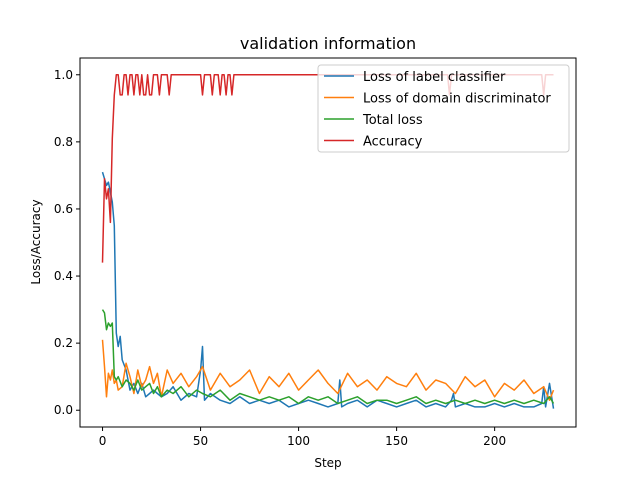 This screenshot has width=640, height=480. Describe the element at coordinates (63, 410) in the screenshot. I see `y-tick-label: 0.0` at that location.